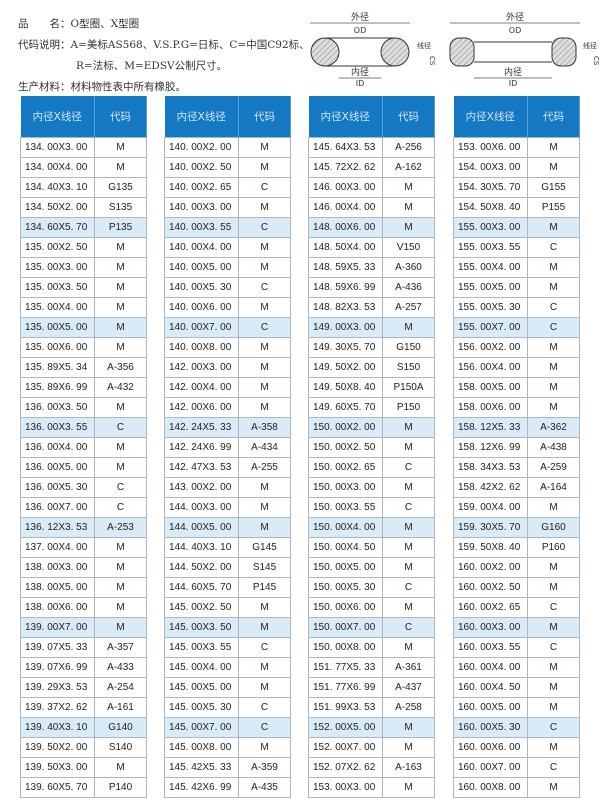  I want to click on code-cell: A-436, so click(408, 287).